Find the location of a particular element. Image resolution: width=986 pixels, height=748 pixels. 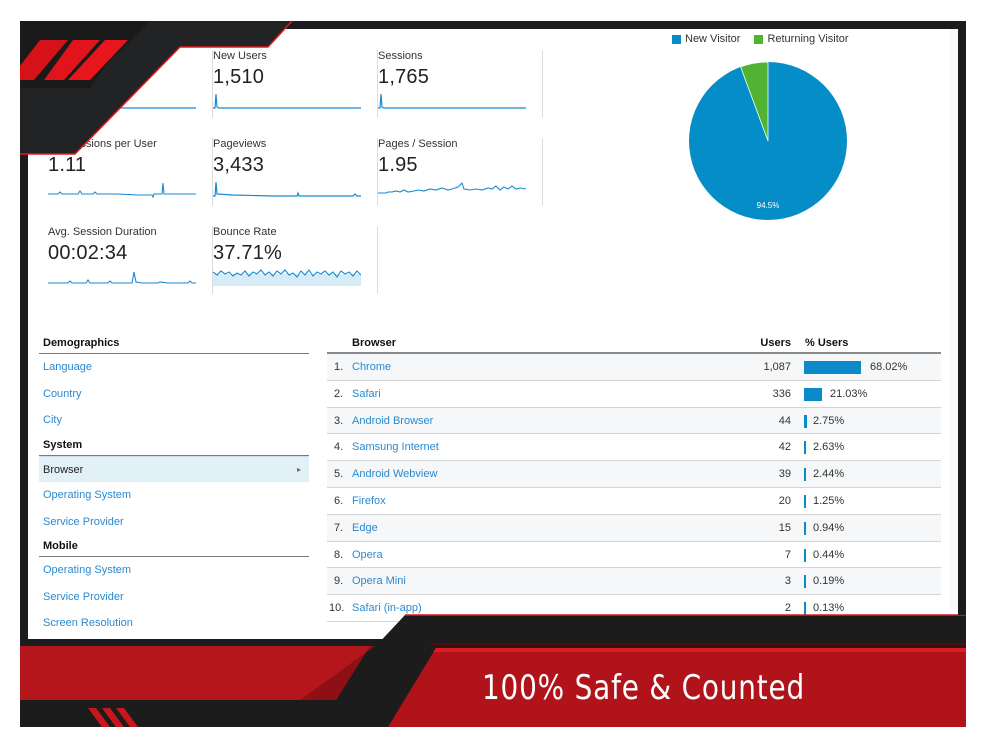

table-row: 4. Samsung Internet 42 2.63% is located at coordinates (634, 448).